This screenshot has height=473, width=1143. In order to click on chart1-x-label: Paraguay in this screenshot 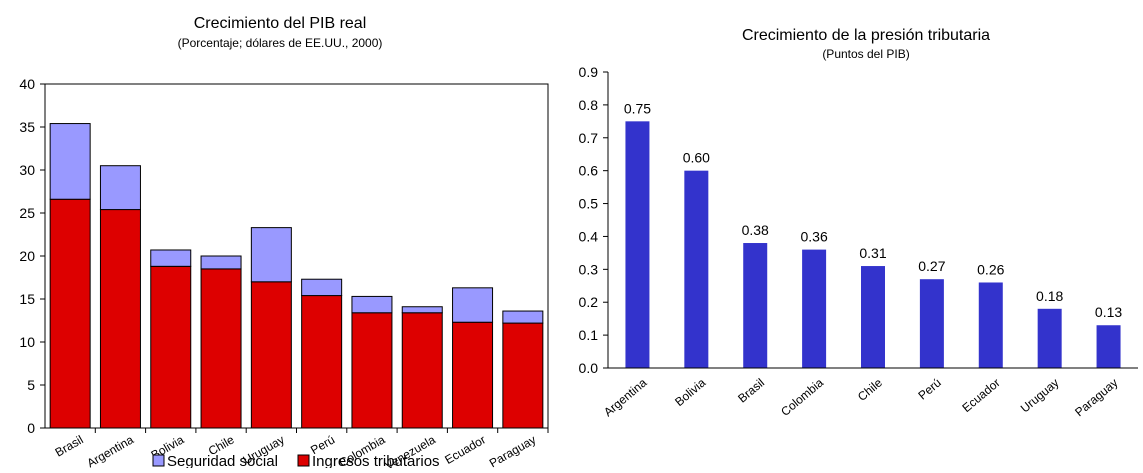, I will do `click(512, 450)`.